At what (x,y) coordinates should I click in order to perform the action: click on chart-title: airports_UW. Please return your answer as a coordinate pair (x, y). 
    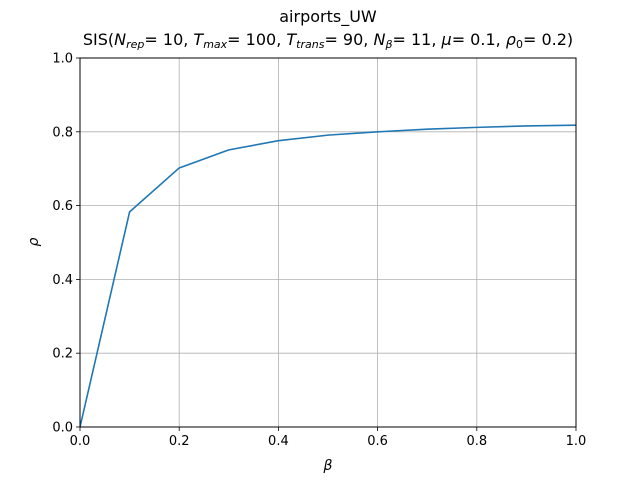
    Looking at the image, I should click on (328, 17).